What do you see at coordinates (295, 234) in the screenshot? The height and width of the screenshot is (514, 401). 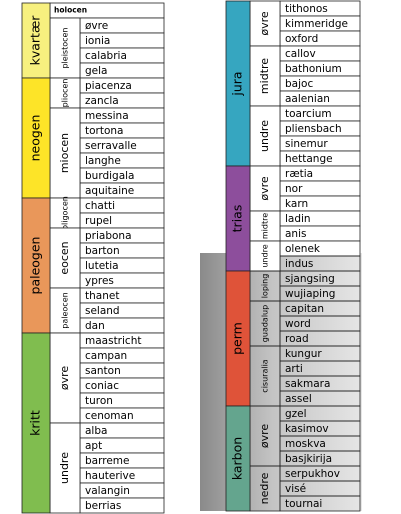 I see `stage-label: anis` at bounding box center [295, 234].